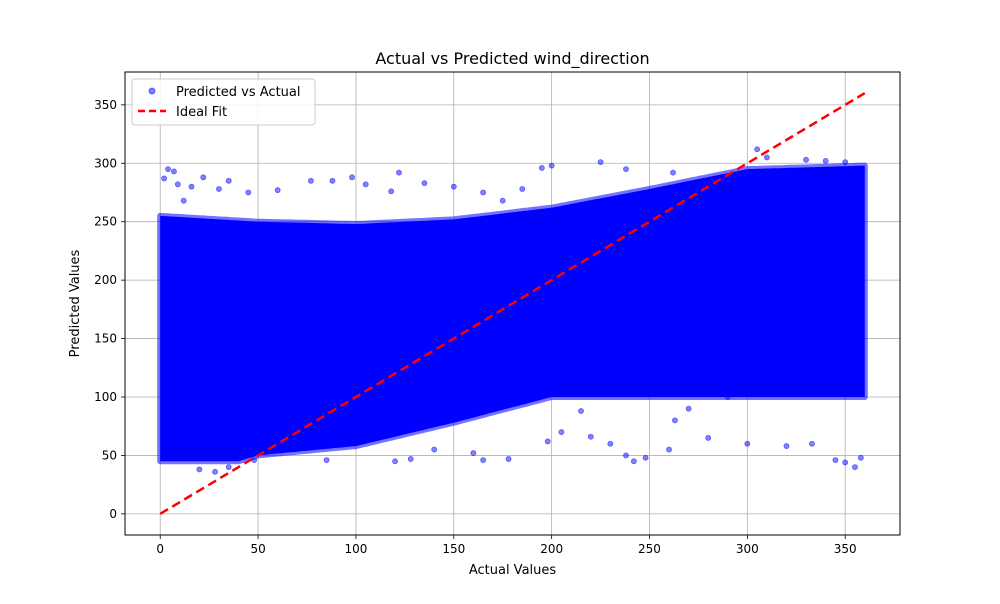 The image size is (1000, 604). I want to click on x-tick-label: 0, so click(160, 549).